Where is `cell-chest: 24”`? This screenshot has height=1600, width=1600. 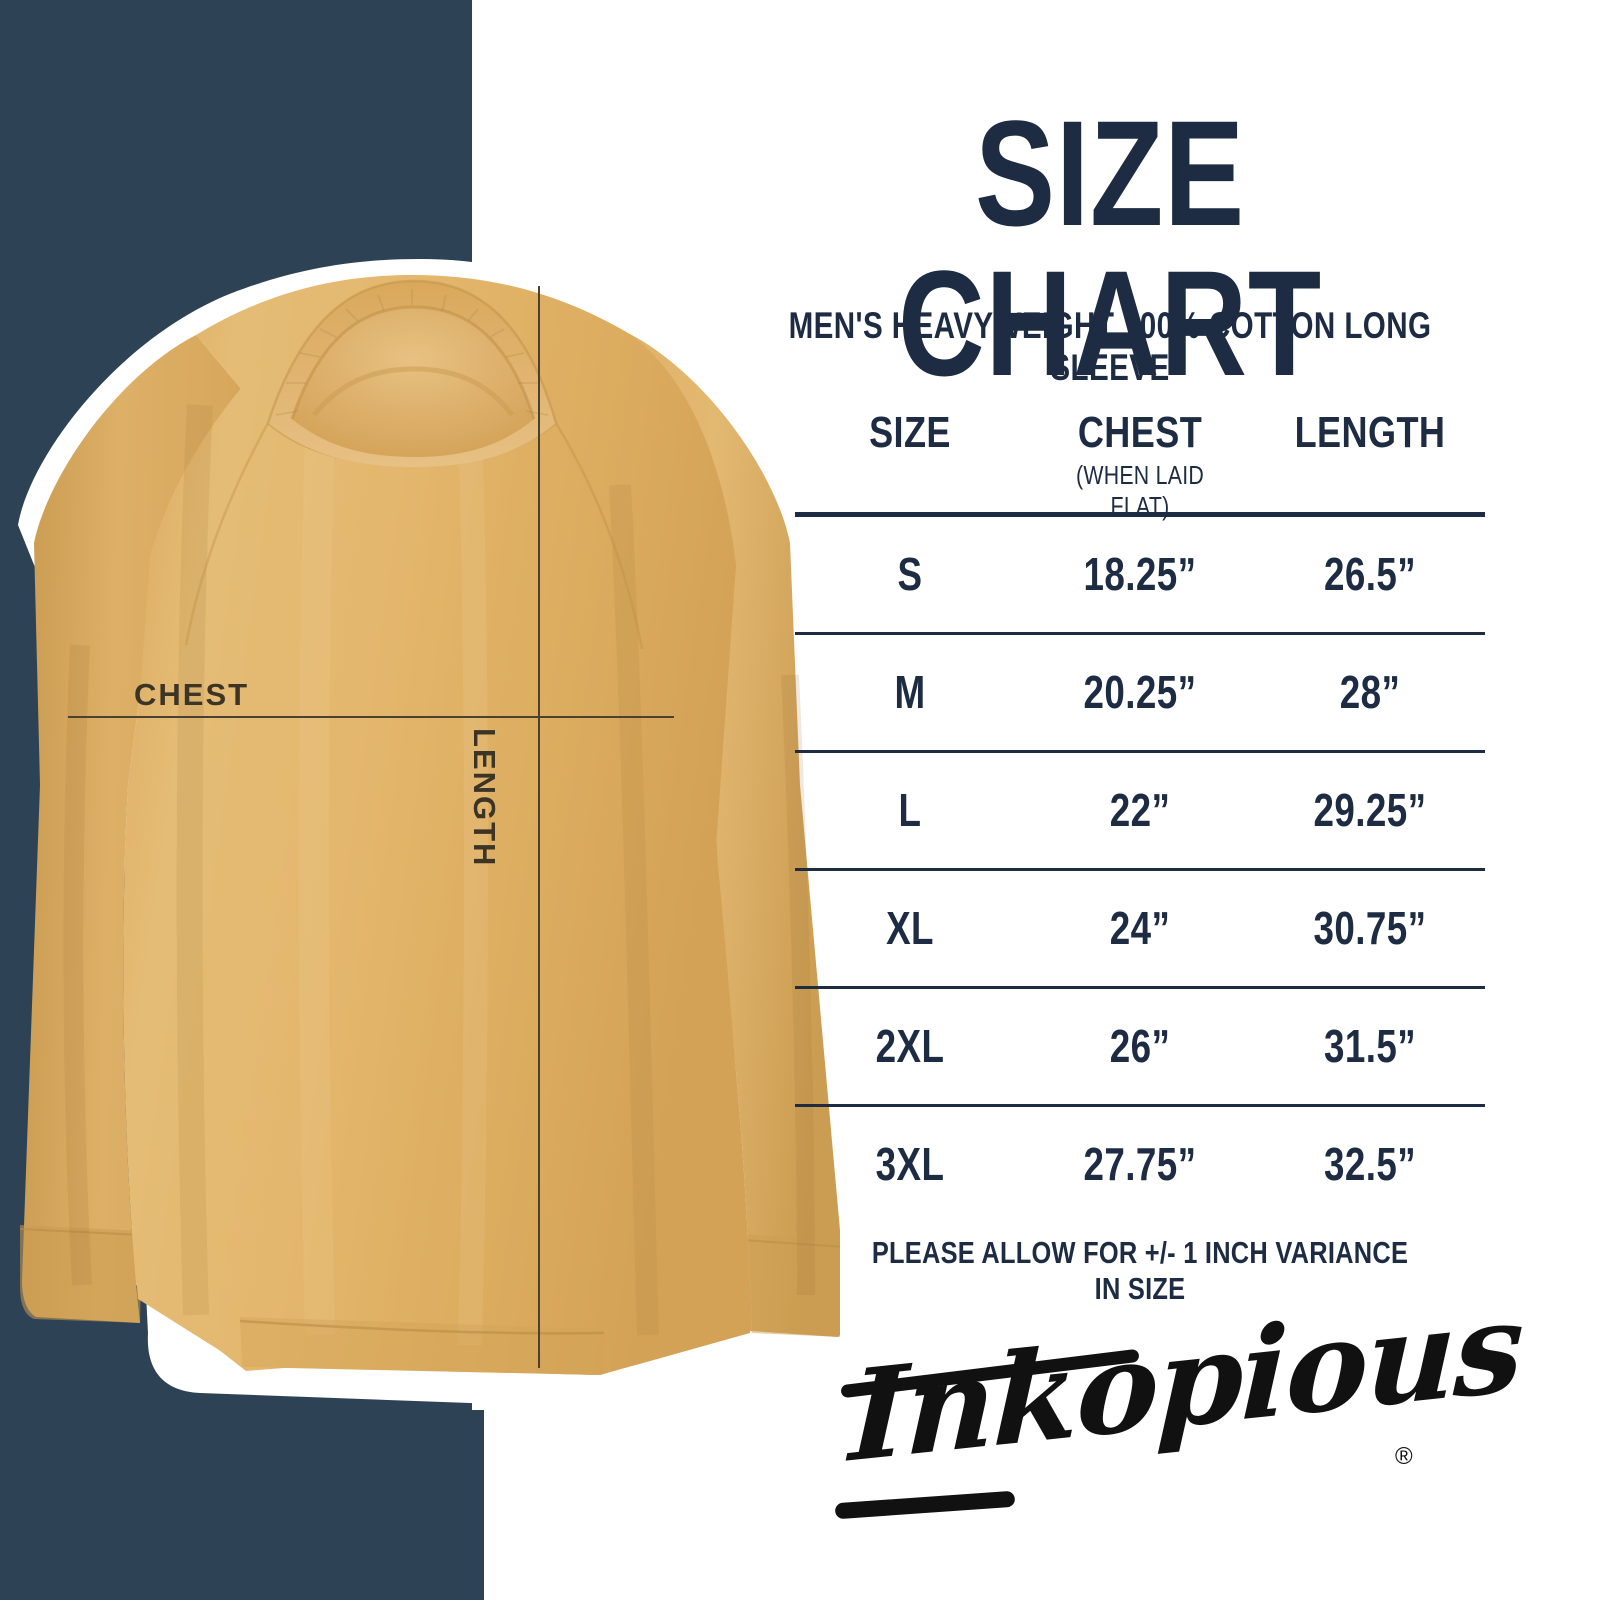 cell-chest: 24” is located at coordinates (1140, 928).